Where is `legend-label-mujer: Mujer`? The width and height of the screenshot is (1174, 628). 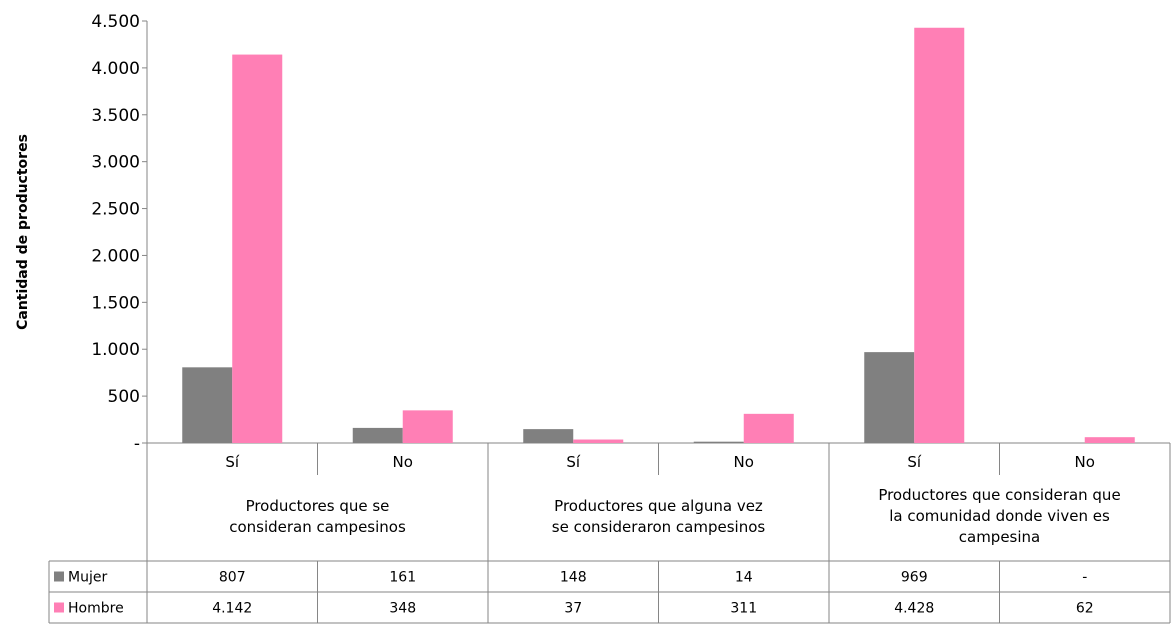 legend-label-mujer: Mujer is located at coordinates (87, 578).